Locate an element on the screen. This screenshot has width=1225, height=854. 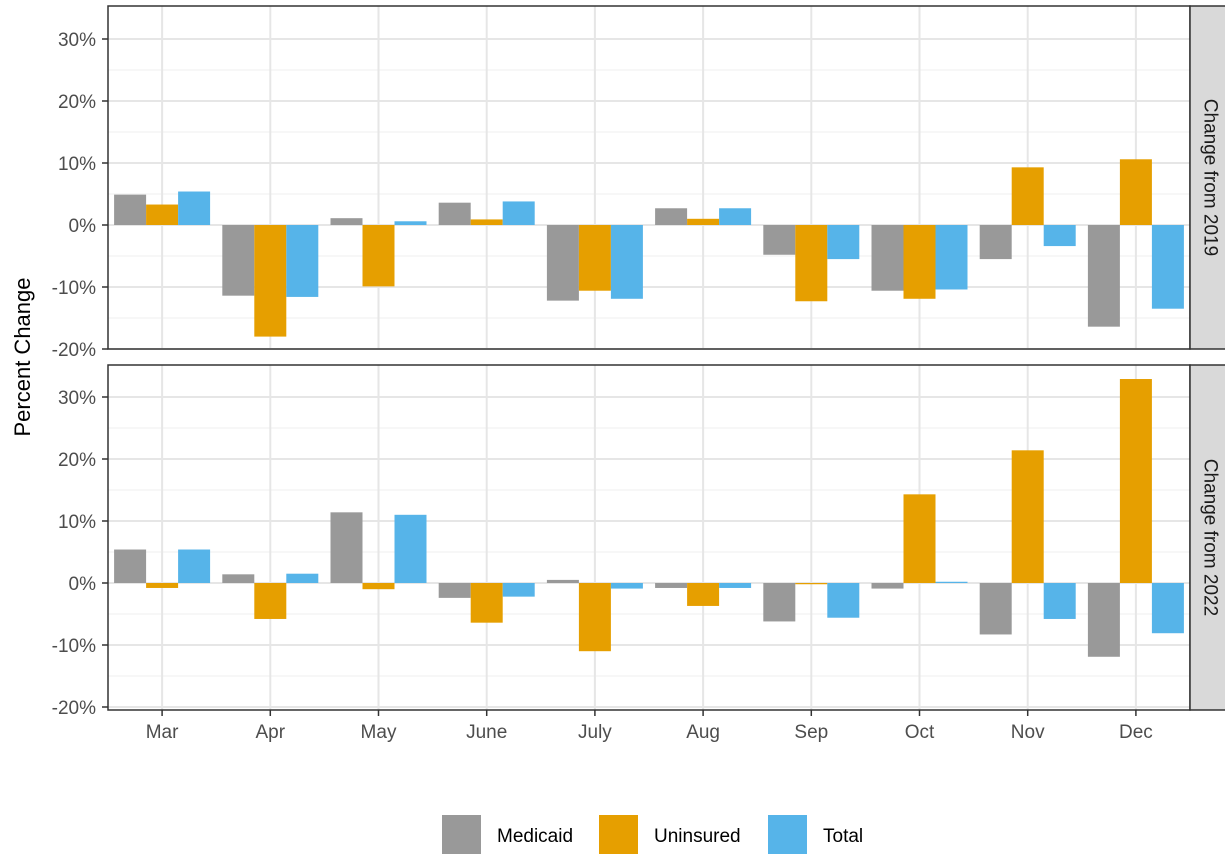
bar-panel-1-medicaid-mar is located at coordinates (130, 209).